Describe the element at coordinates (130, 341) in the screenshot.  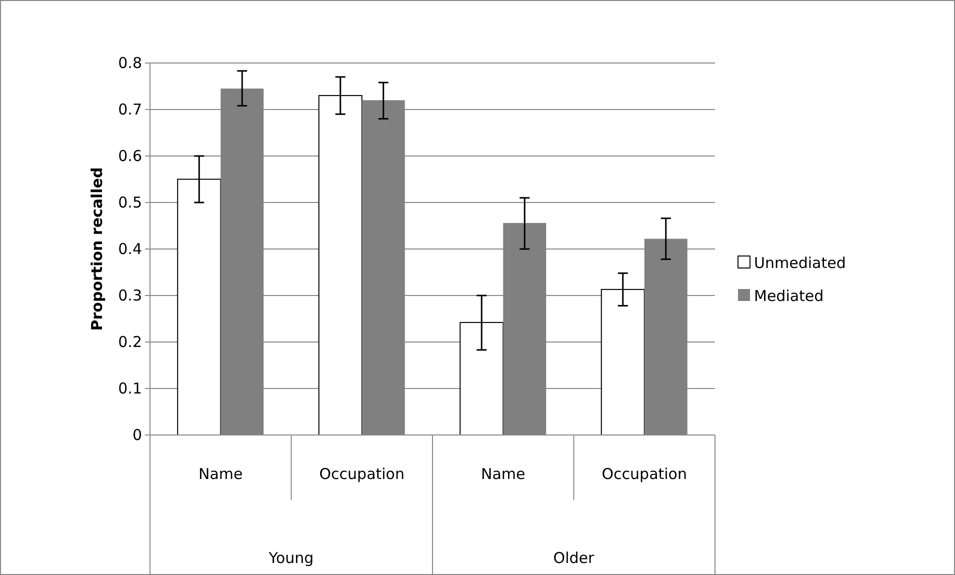
I see `y-tick-label: 0.2` at that location.